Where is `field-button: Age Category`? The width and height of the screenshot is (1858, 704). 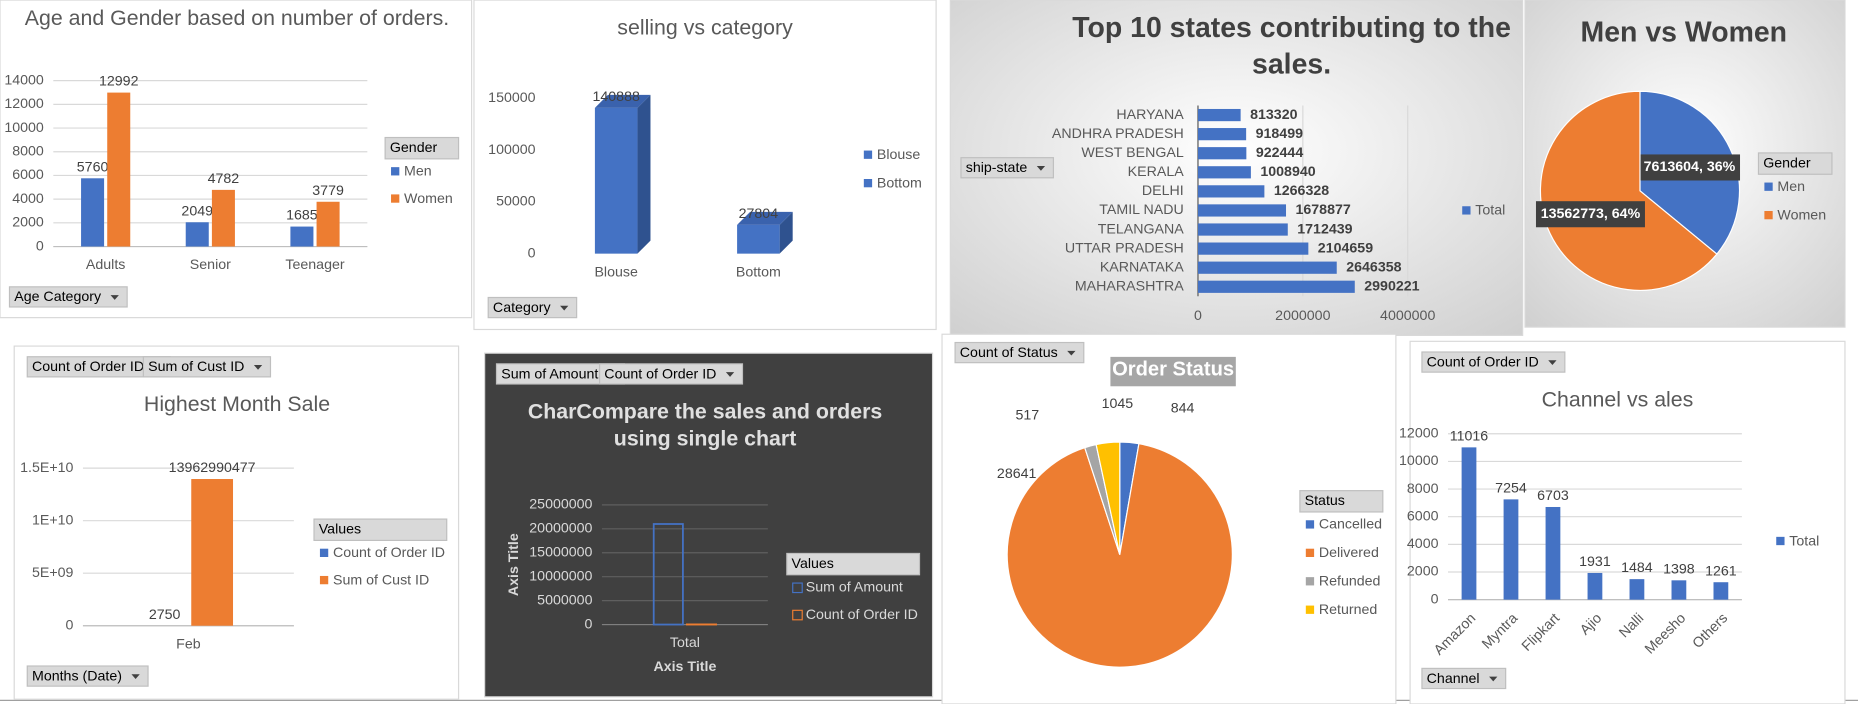 field-button: Age Category is located at coordinates (68, 297).